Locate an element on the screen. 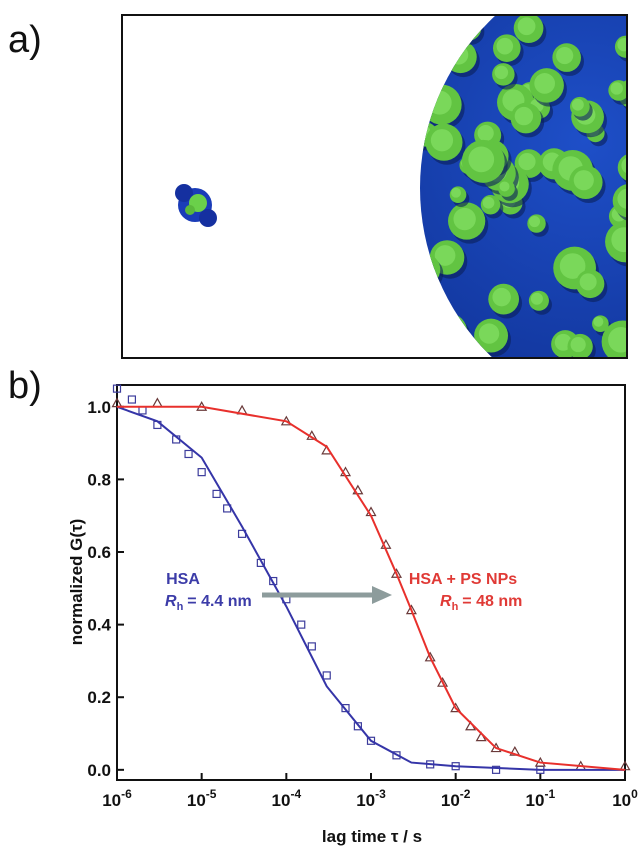 The width and height of the screenshot is (638, 854). y-axis-label: normalized G(τ) is located at coordinates (76, 582).